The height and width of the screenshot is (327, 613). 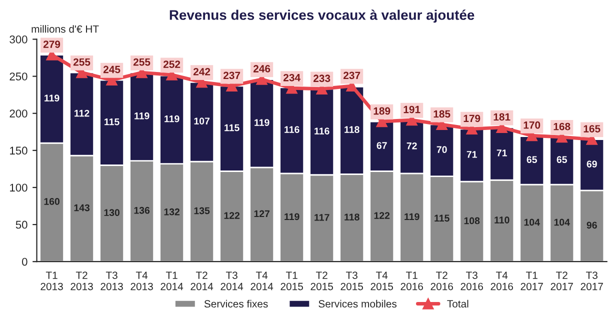 What do you see at coordinates (561, 281) in the screenshot?
I see `x-tick-label: T2 2017` at bounding box center [561, 281].